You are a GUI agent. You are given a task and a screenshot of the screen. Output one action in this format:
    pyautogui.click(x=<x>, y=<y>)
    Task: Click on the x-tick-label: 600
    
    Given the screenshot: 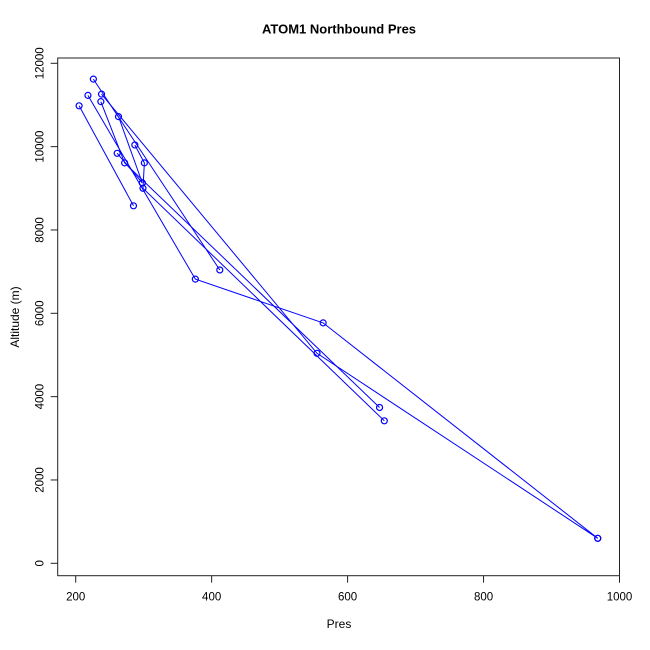 What is the action you would take?
    pyautogui.click(x=347, y=598)
    